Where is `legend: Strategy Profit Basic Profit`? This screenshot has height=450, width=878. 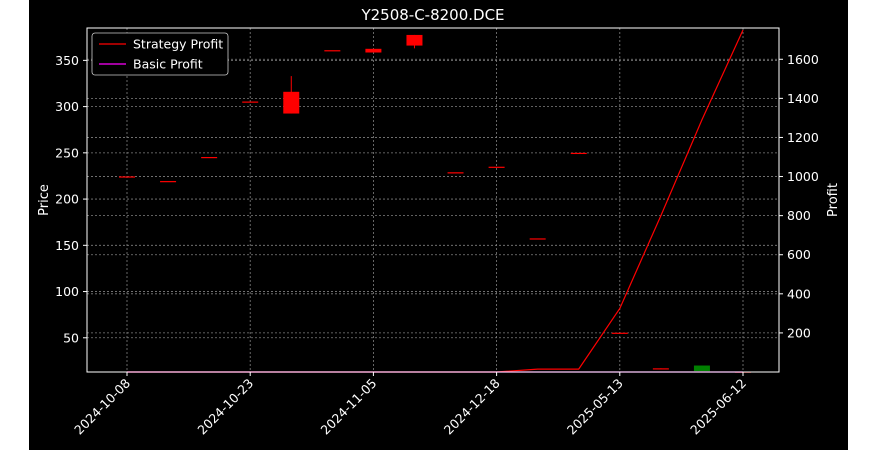
legend: Strategy Profit Basic Profit is located at coordinates (160, 54).